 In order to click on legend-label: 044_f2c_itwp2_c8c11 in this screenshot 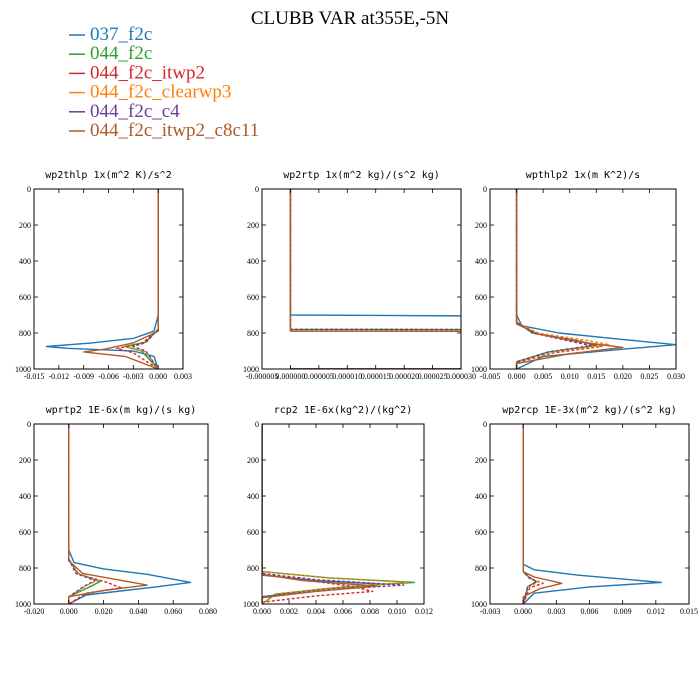, I will do `click(174, 130)`.